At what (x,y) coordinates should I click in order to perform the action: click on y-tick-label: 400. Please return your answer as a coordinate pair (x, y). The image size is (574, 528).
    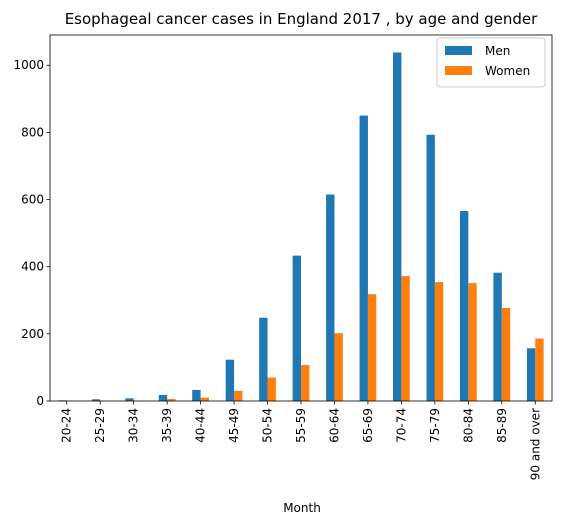
    Looking at the image, I should click on (32, 267).